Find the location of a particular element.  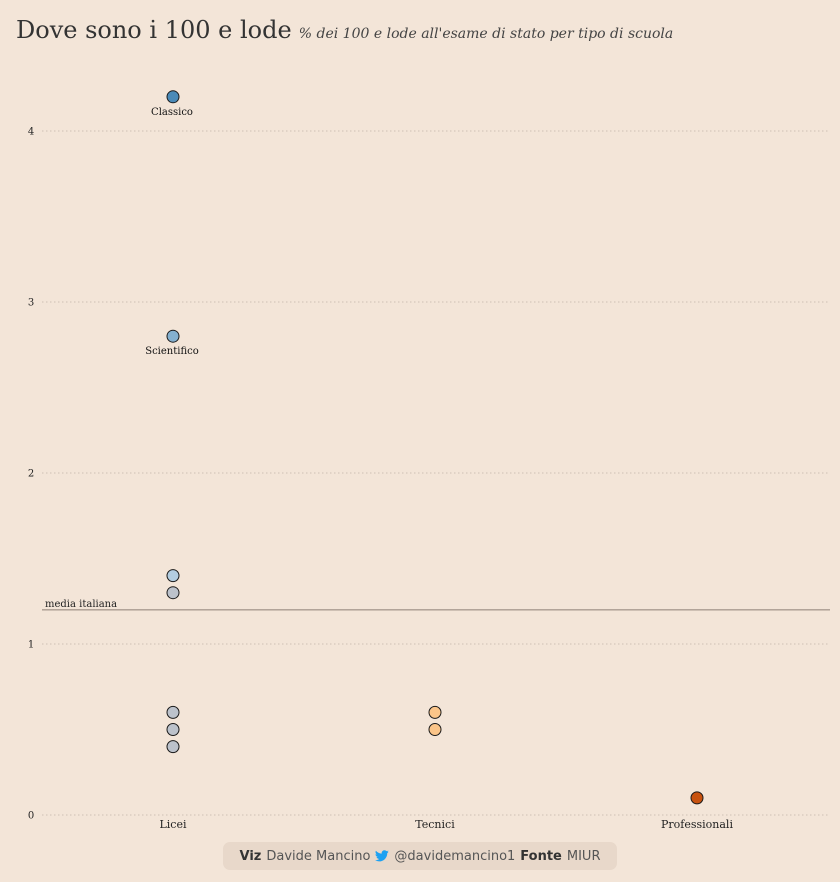

data-point-label: Scientifico is located at coordinates (172, 351).